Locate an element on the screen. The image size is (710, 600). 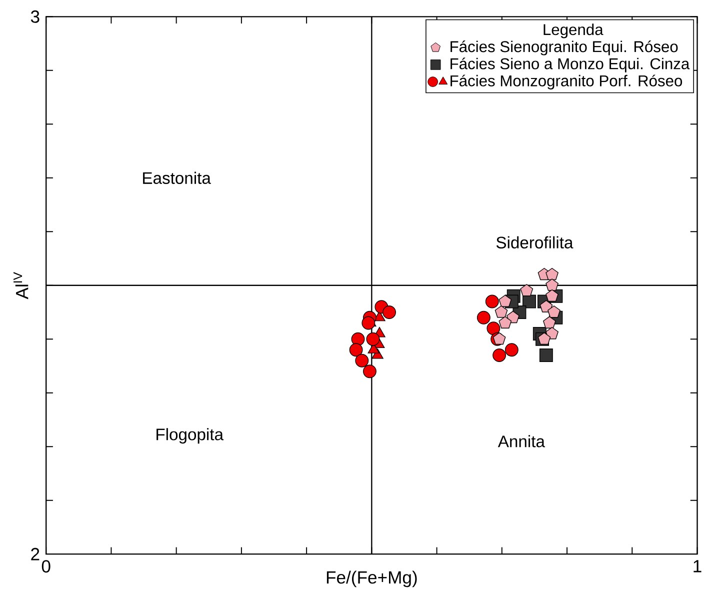
x-tick-label: 0 is located at coordinates (46, 566).